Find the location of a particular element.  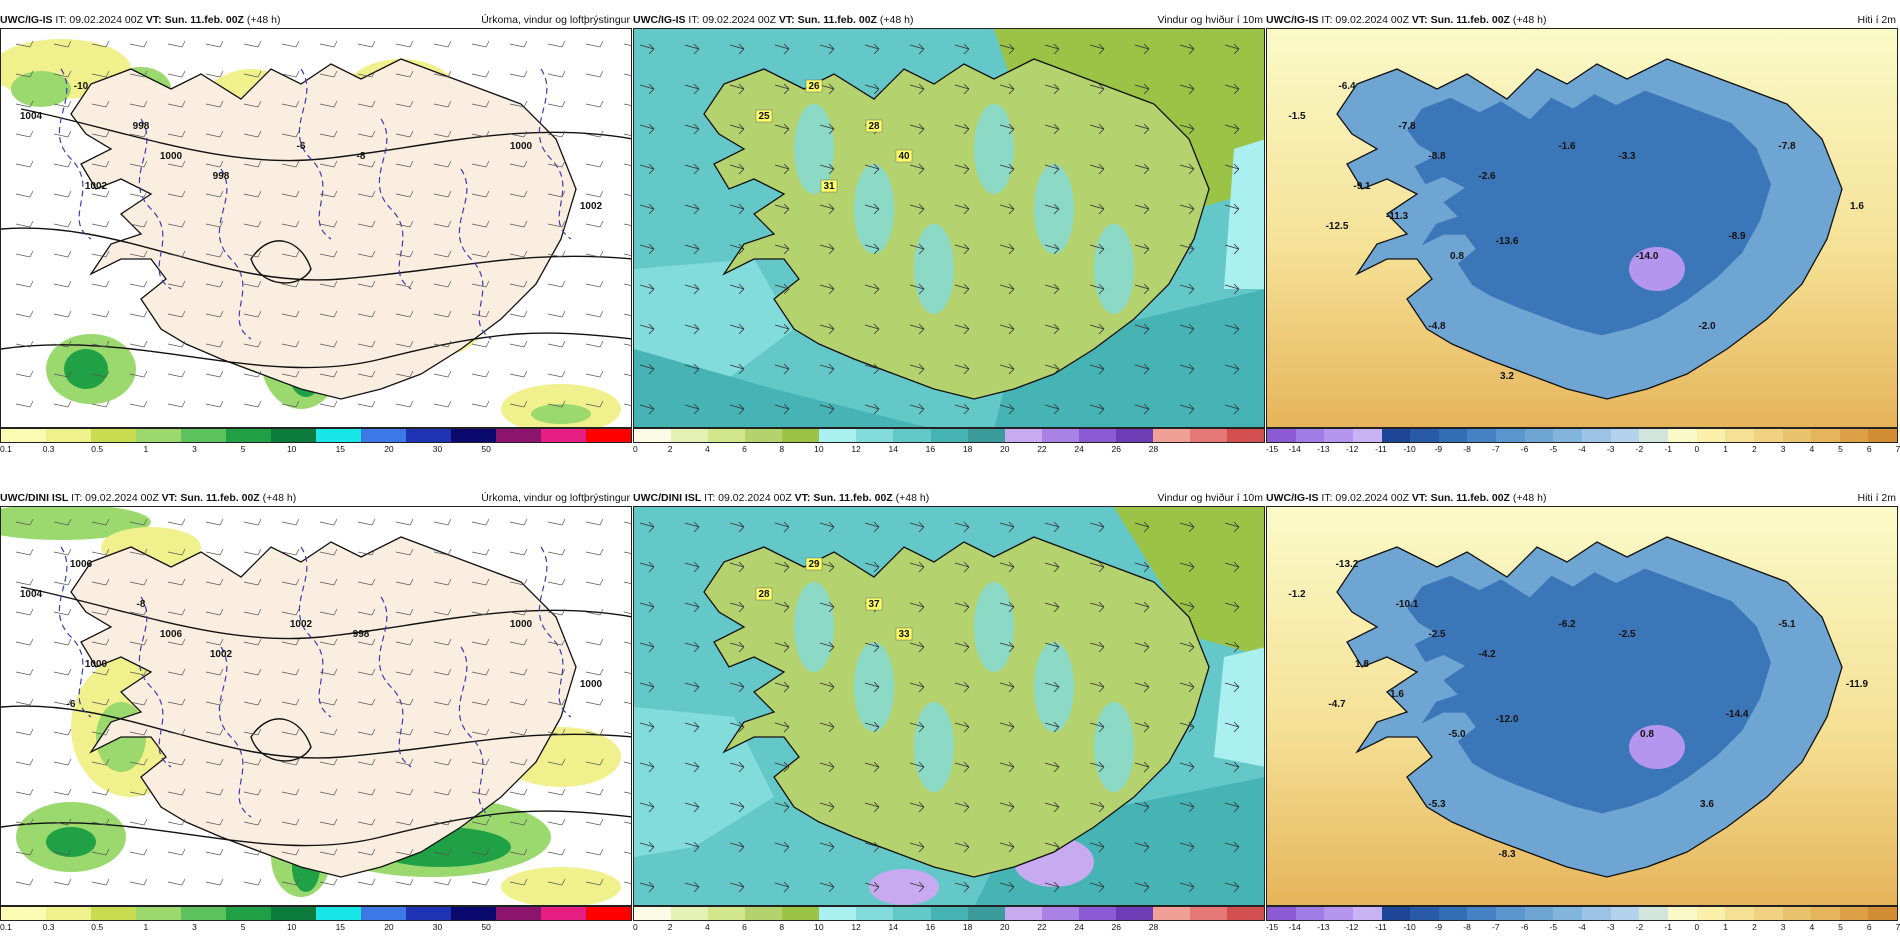

colorbar-tick-label: 6 is located at coordinates (1869, 449).